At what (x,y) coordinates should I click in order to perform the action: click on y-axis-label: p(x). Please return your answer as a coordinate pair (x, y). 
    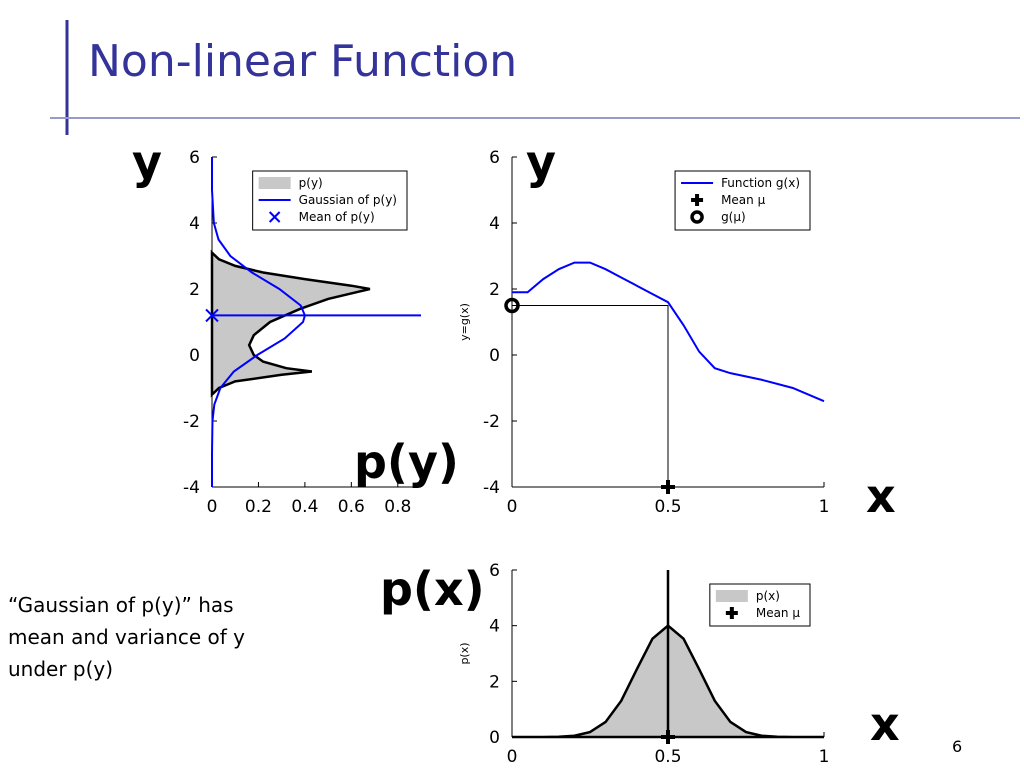
    Looking at the image, I should click on (464, 653).